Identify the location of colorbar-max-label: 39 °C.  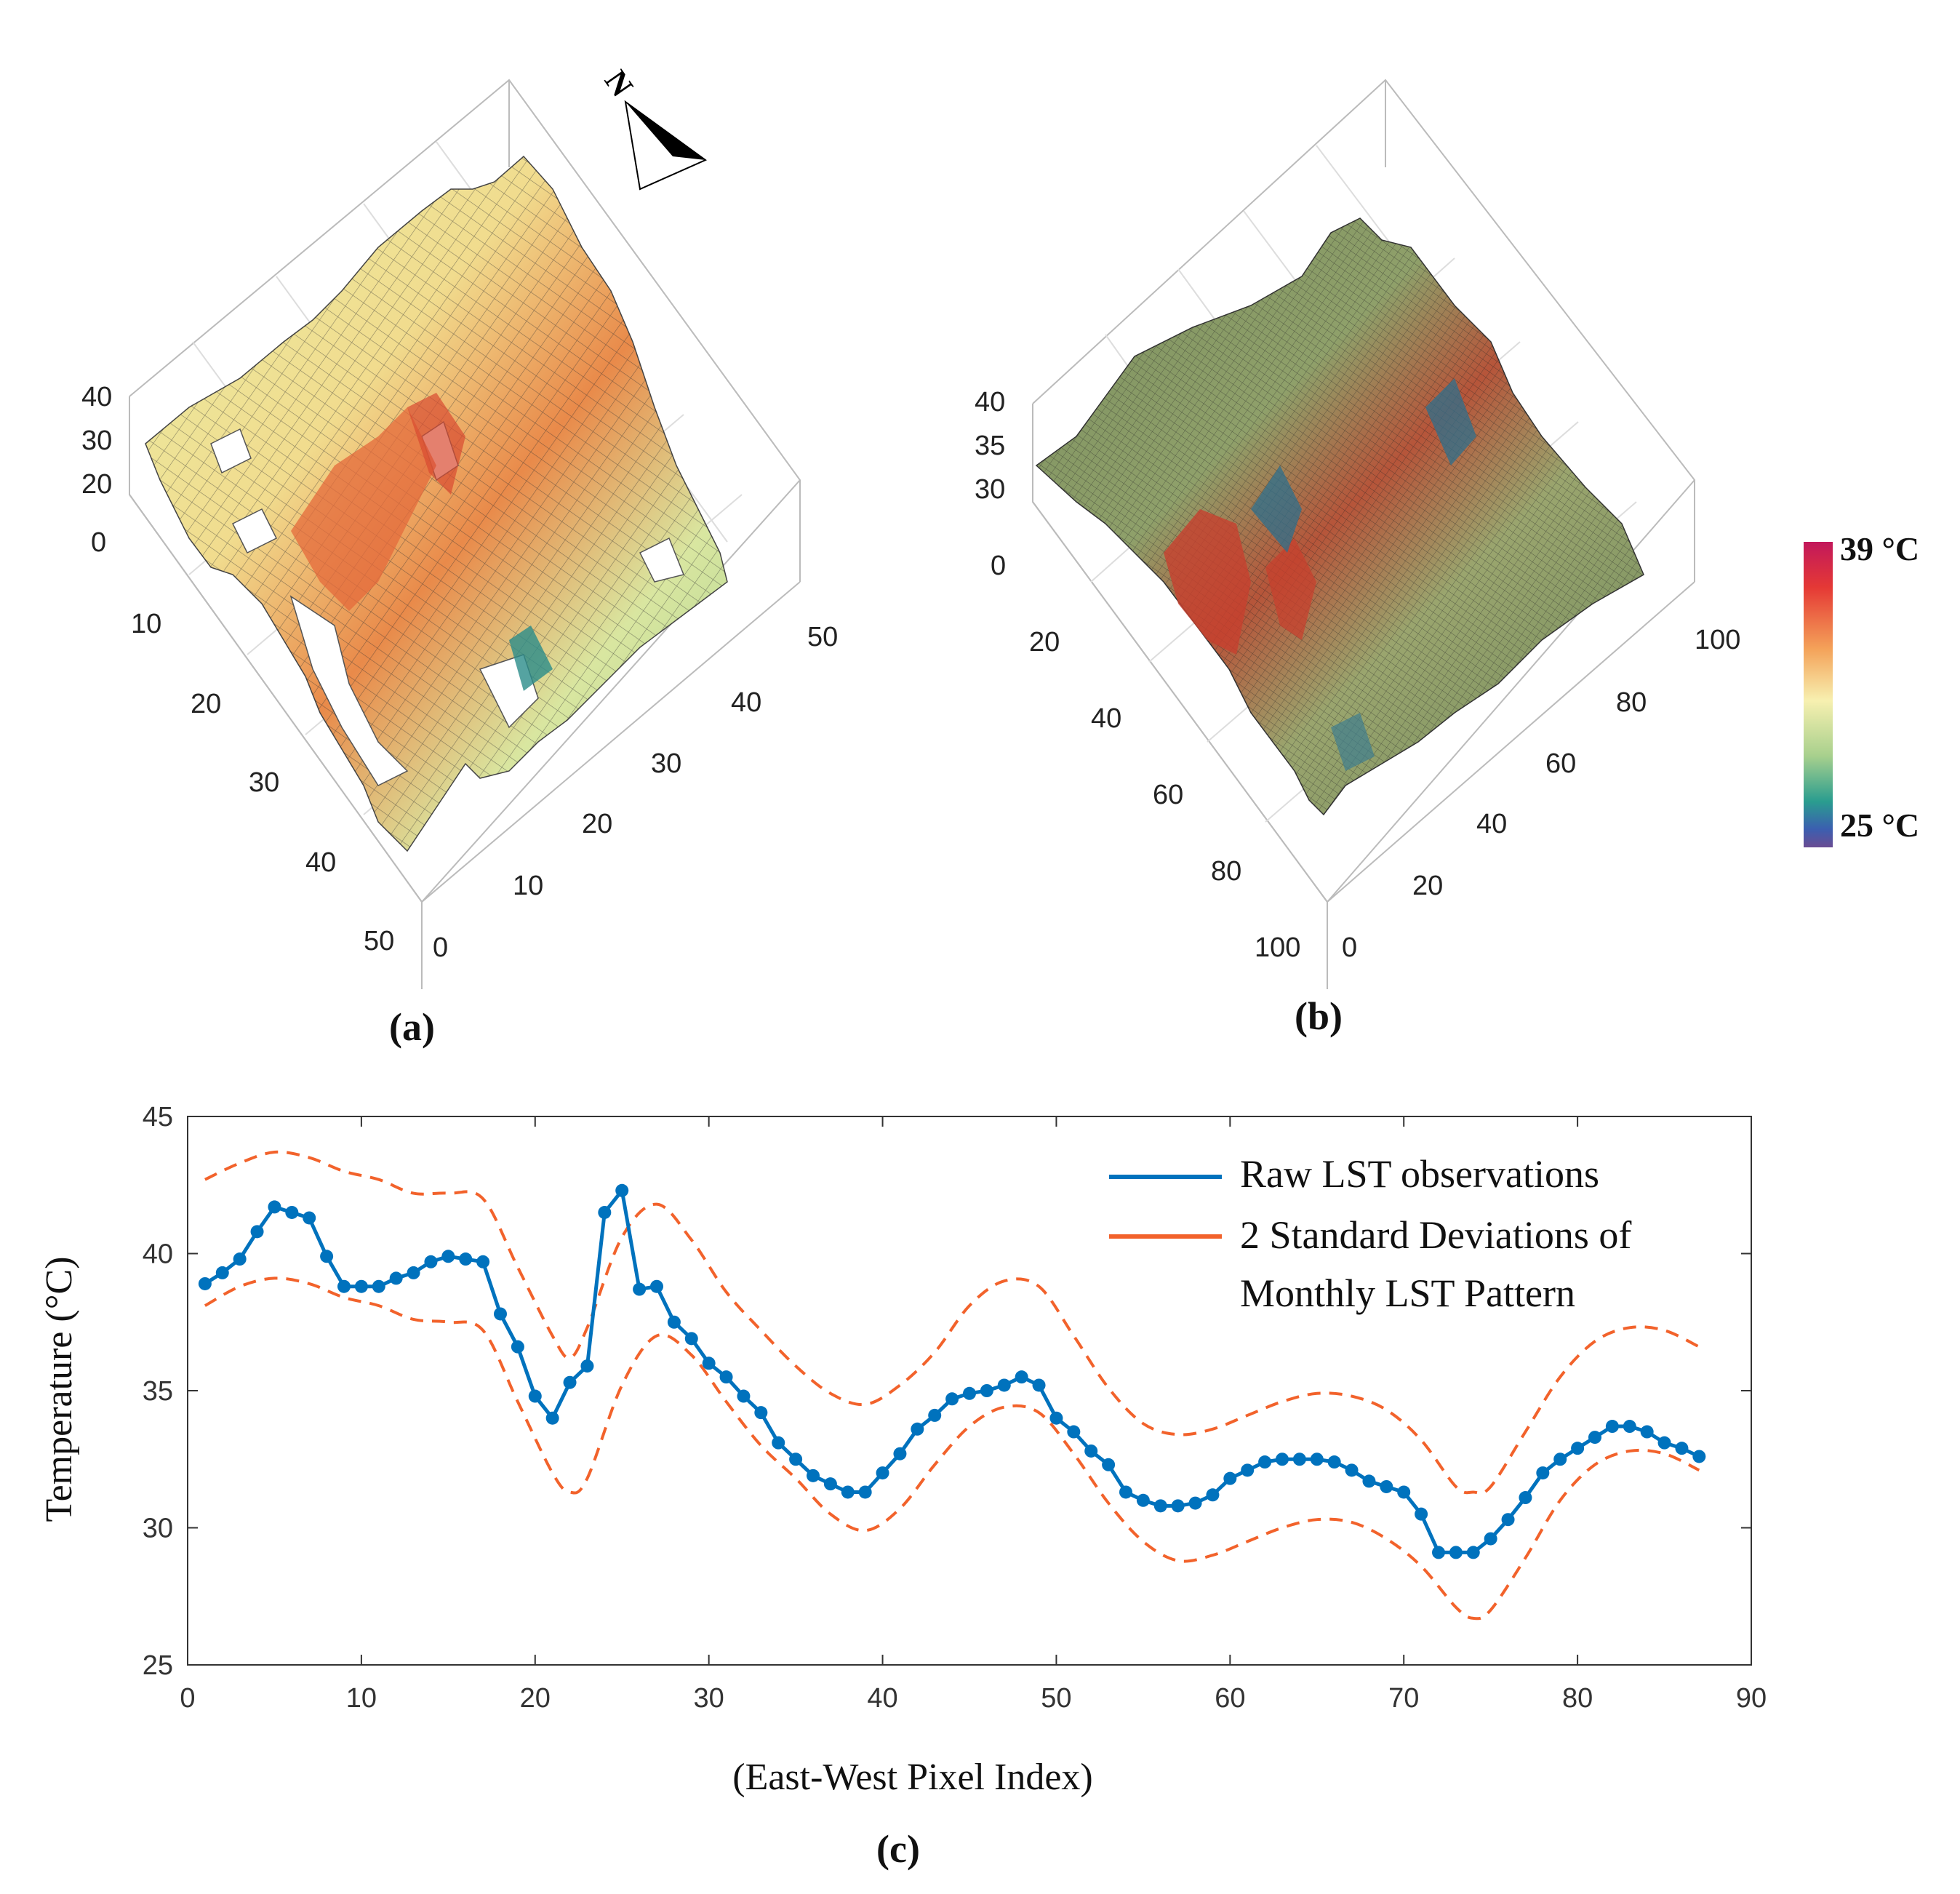
(1879, 548).